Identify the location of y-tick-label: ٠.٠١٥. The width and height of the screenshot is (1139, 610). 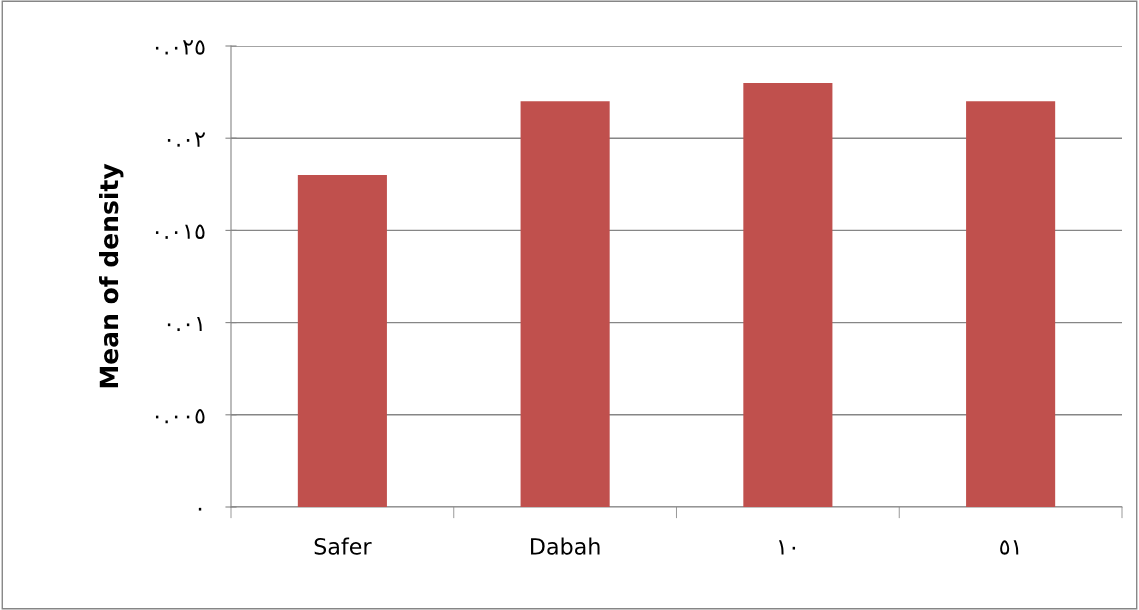
(180, 232).